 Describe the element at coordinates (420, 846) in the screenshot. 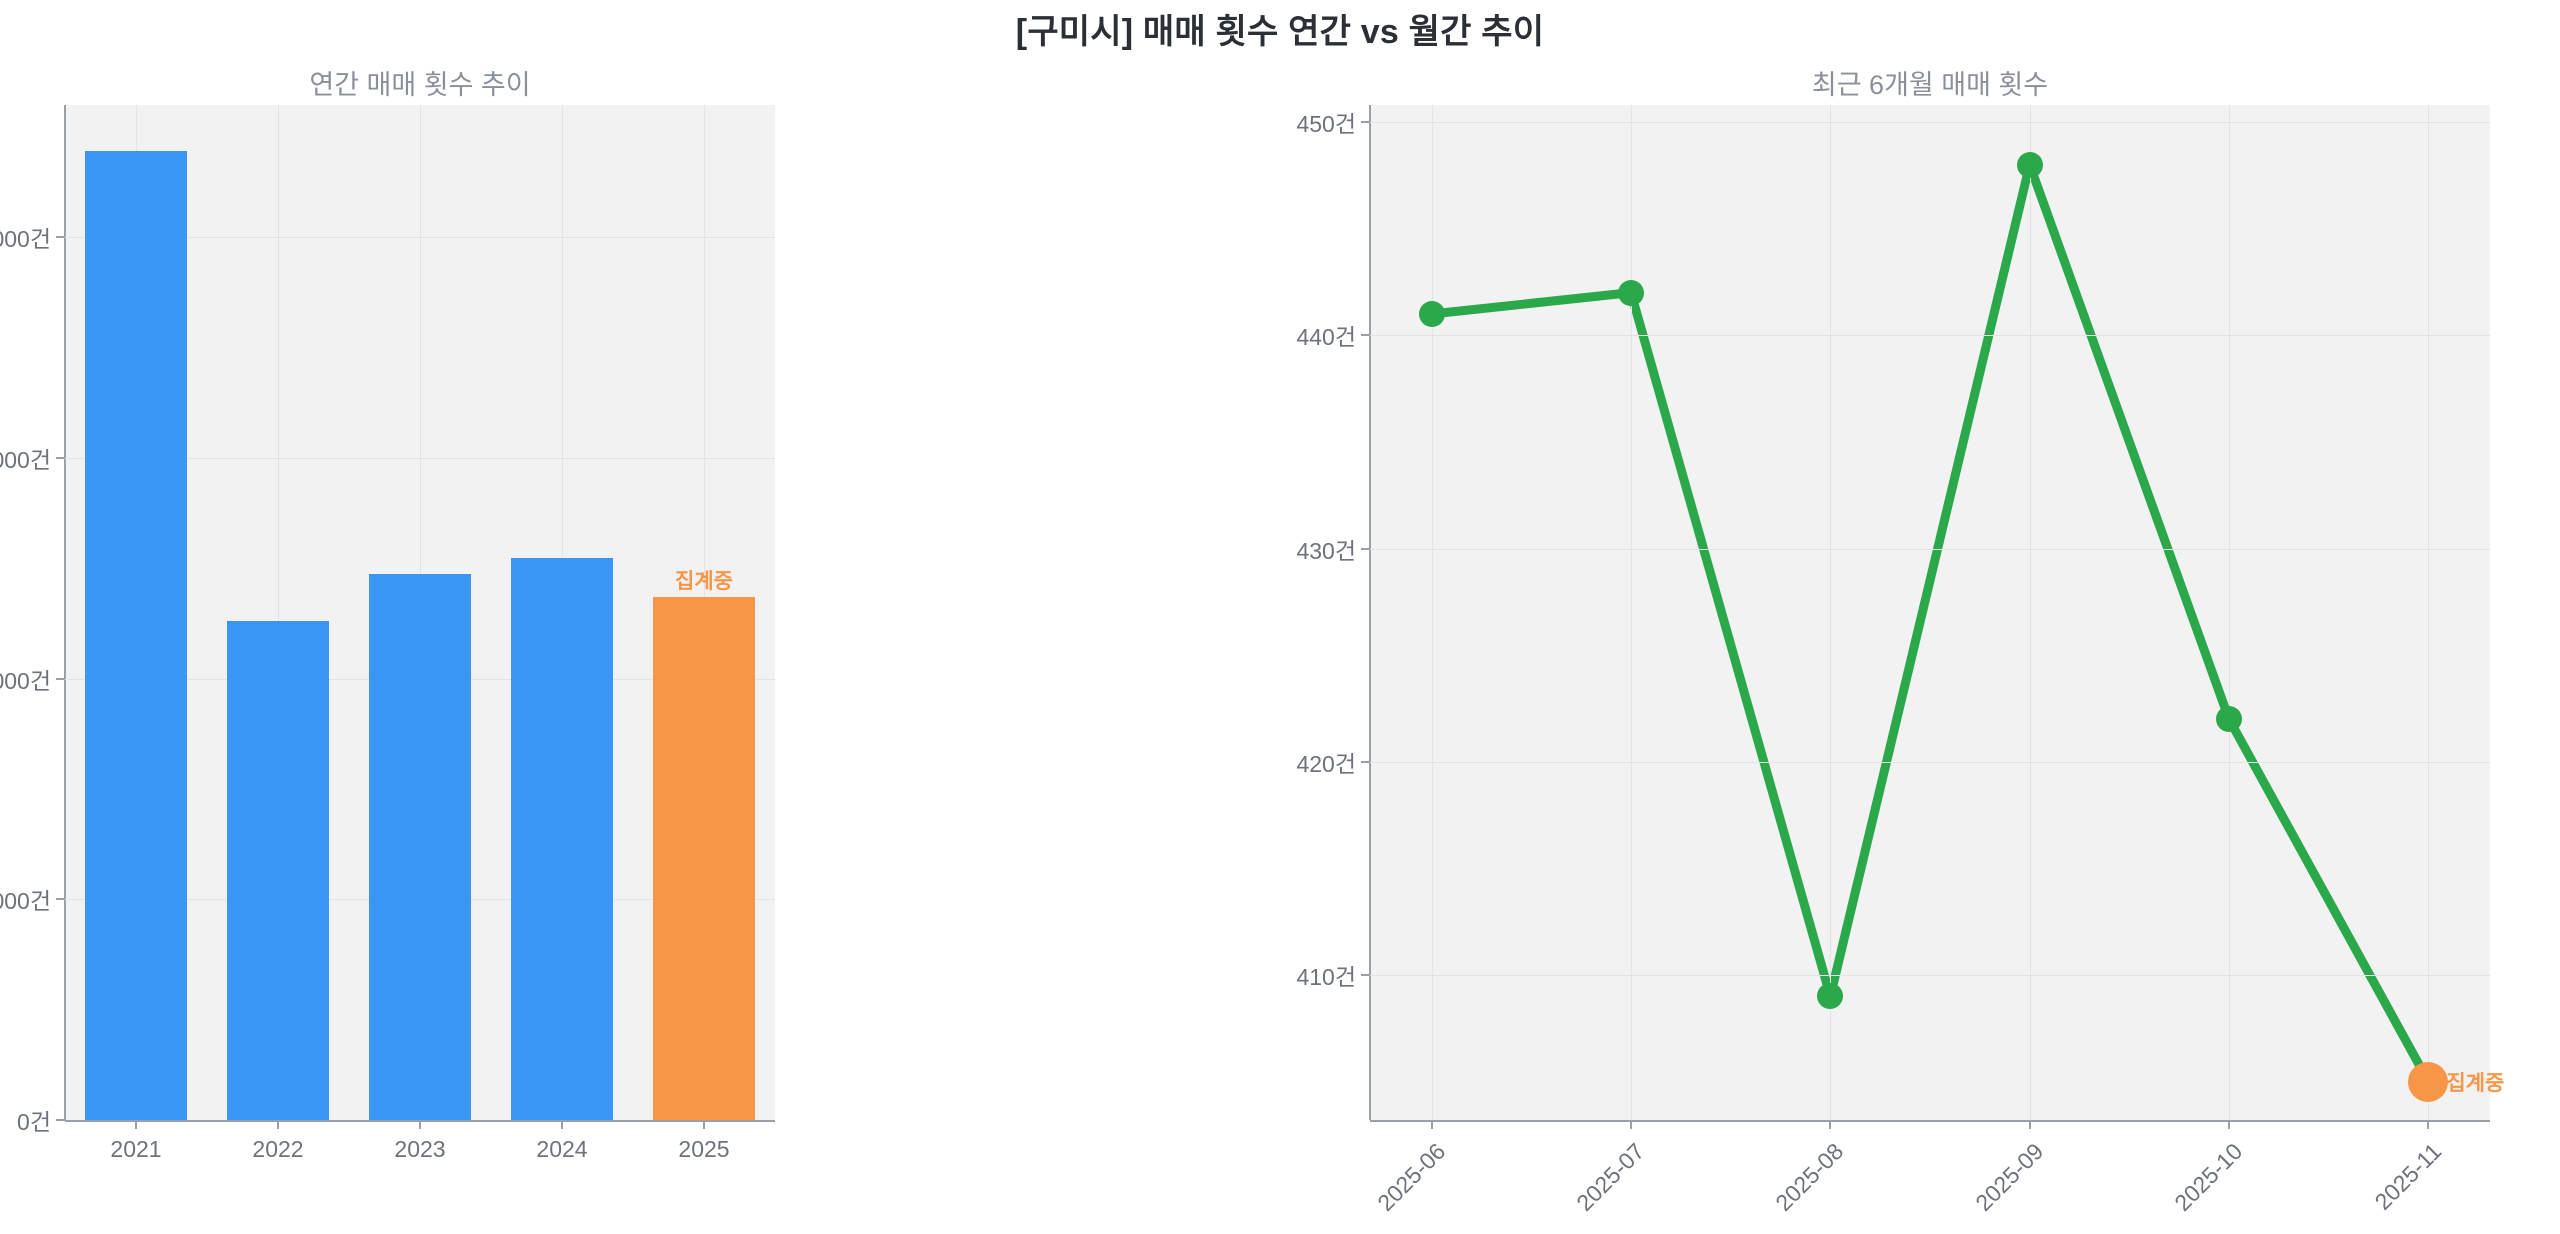

I see `bar-2023` at that location.